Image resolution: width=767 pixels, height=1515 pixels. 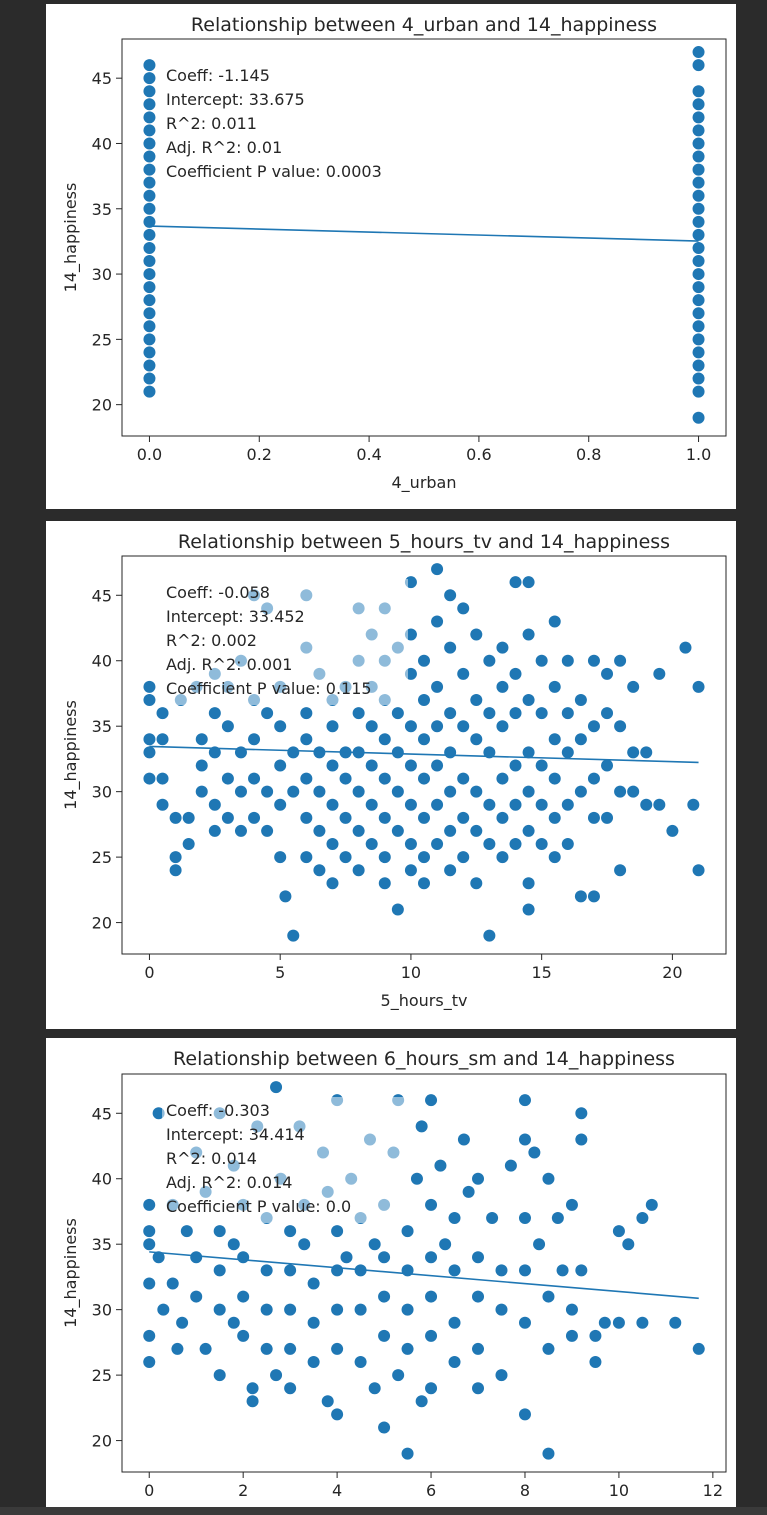 I want to click on y-tick-label: 45, so click(x=102, y=1113).